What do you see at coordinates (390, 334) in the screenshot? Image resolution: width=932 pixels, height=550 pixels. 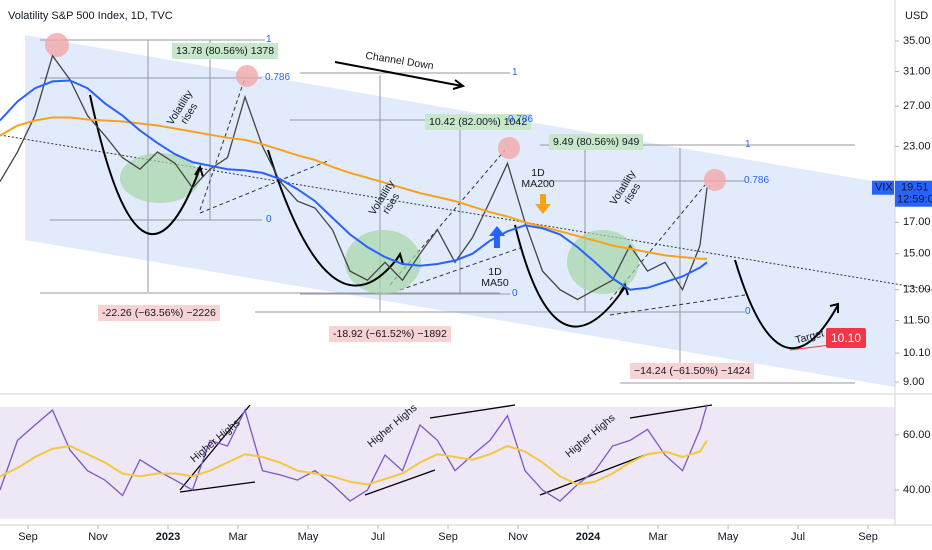 I see `annotation: -18.92 (−61.52%) −1892` at bounding box center [390, 334].